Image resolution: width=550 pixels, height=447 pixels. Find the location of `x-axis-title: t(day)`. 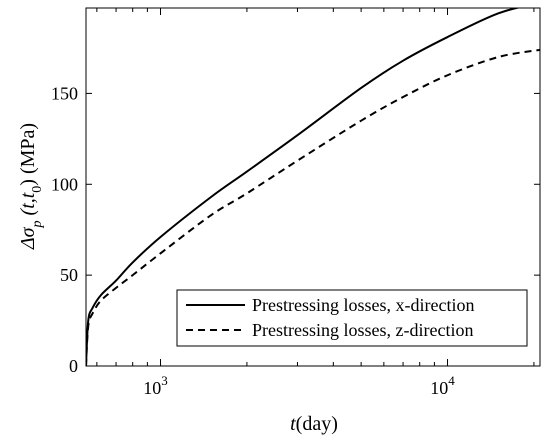

x-axis-title: t(day) is located at coordinates (314, 424).